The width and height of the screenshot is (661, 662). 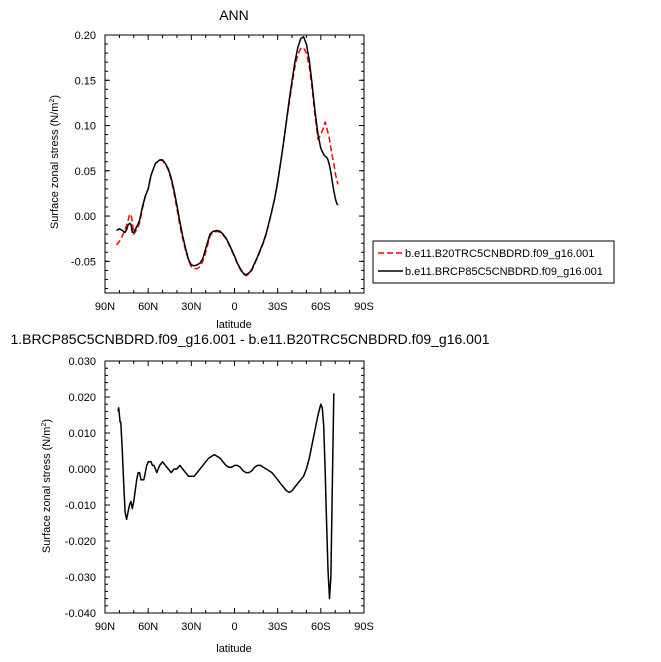 What do you see at coordinates (47, 490) in the screenshot?
I see `bottom-y-label-main: Surface zonal stress (N/m` at bounding box center [47, 490].